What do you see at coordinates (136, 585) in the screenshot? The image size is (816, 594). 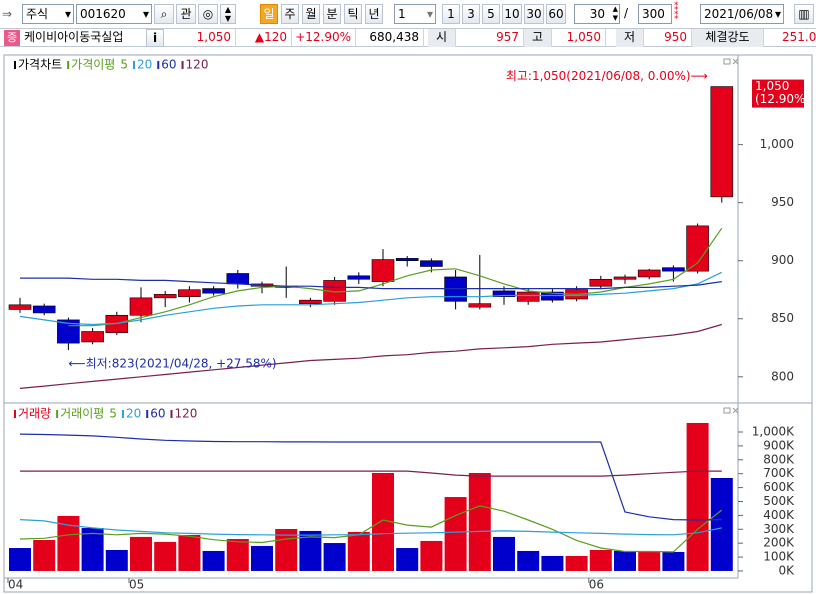 I see `x-tick-label: 05` at bounding box center [136, 585].